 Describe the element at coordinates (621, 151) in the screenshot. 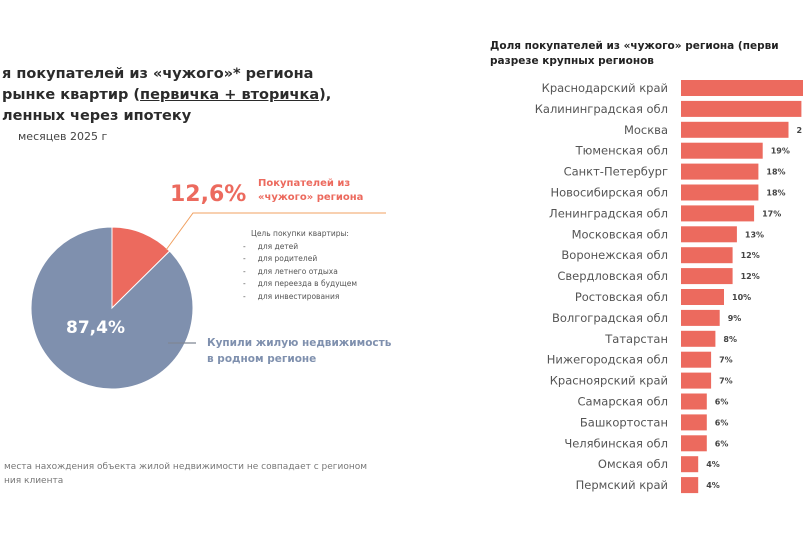

I see `bar-category-label: Тюменская обл` at that location.